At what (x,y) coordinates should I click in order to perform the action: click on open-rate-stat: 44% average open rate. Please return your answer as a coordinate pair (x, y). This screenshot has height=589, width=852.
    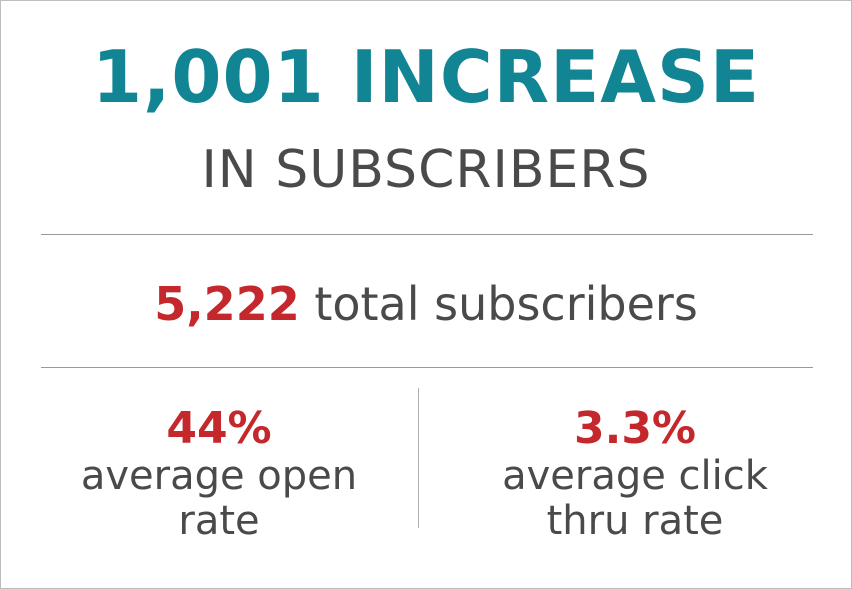
    Looking at the image, I should click on (219, 473).